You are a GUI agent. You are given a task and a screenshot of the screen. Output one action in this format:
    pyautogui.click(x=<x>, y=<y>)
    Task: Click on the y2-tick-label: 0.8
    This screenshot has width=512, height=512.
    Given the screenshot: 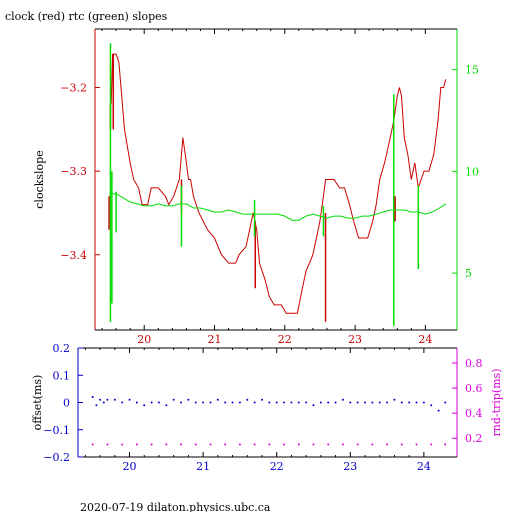 What is the action you would take?
    pyautogui.click(x=474, y=363)
    